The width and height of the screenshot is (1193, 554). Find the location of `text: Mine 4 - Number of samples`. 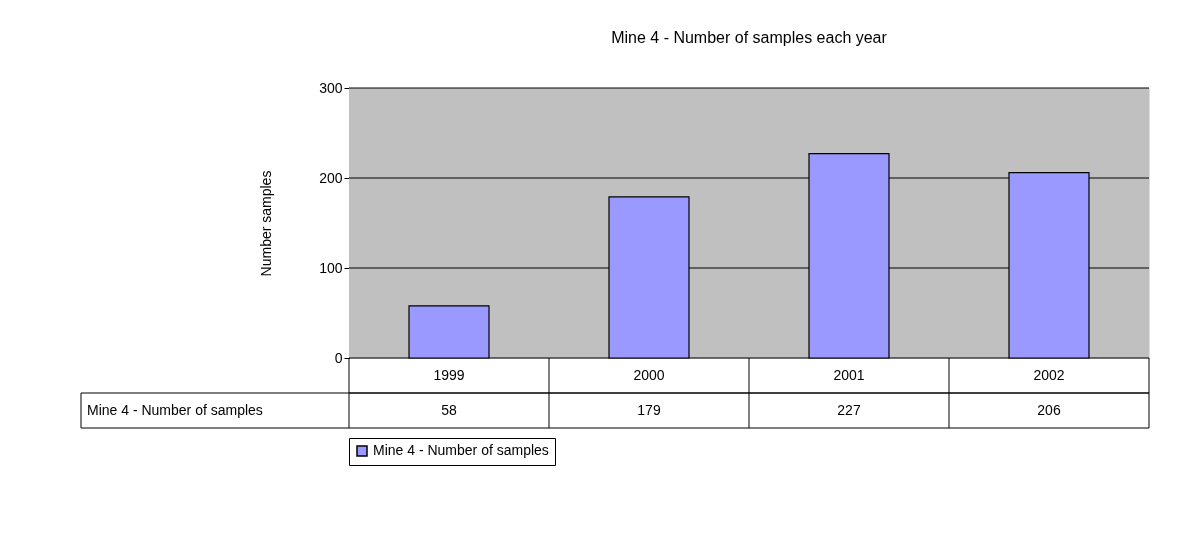

text: Mine 4 - Number of samples is located at coordinates (175, 410).